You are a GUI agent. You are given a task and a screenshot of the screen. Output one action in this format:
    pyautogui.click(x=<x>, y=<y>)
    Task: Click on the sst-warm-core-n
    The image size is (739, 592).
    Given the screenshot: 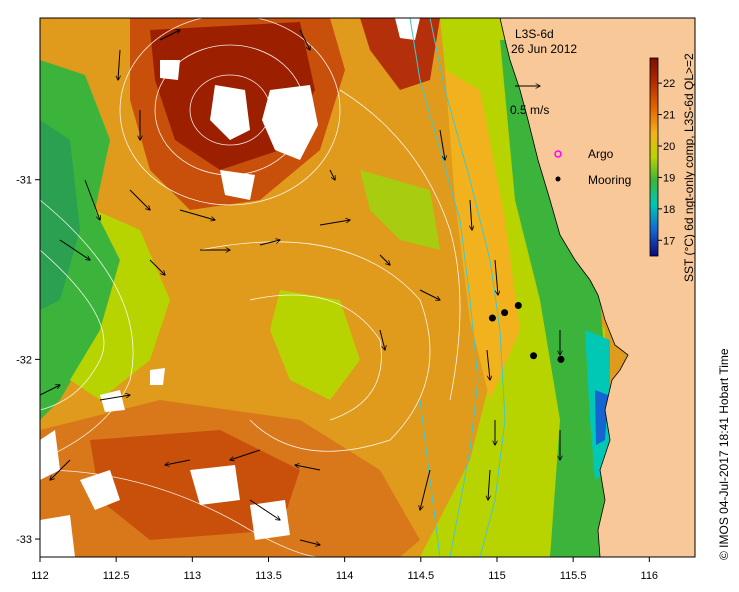 What is the action you would take?
    pyautogui.click(x=400, y=54)
    